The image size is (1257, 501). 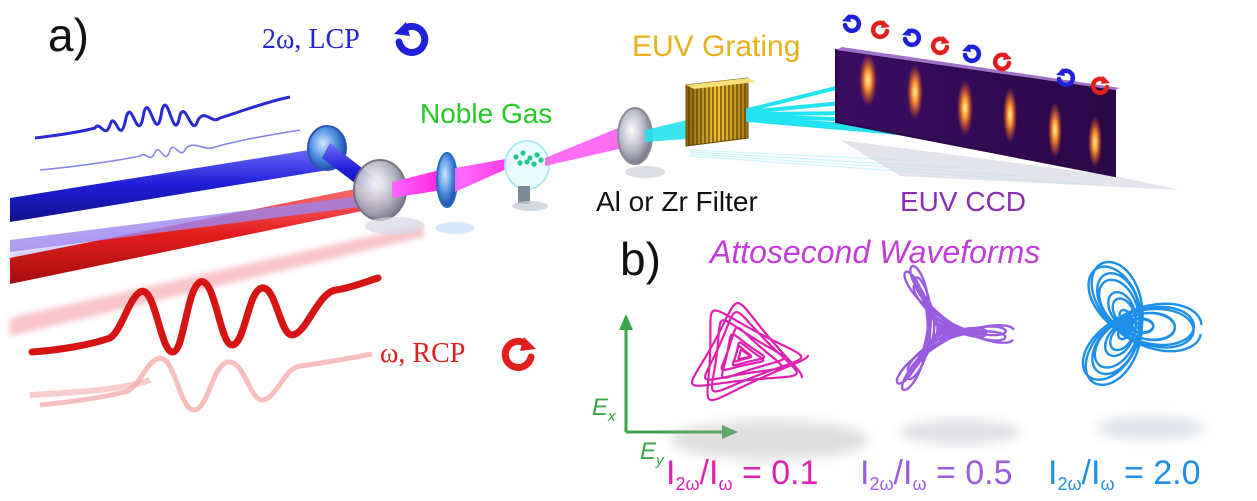 What do you see at coordinates (677, 201) in the screenshot?
I see `filter-label: Al or Zr Filter` at bounding box center [677, 201].